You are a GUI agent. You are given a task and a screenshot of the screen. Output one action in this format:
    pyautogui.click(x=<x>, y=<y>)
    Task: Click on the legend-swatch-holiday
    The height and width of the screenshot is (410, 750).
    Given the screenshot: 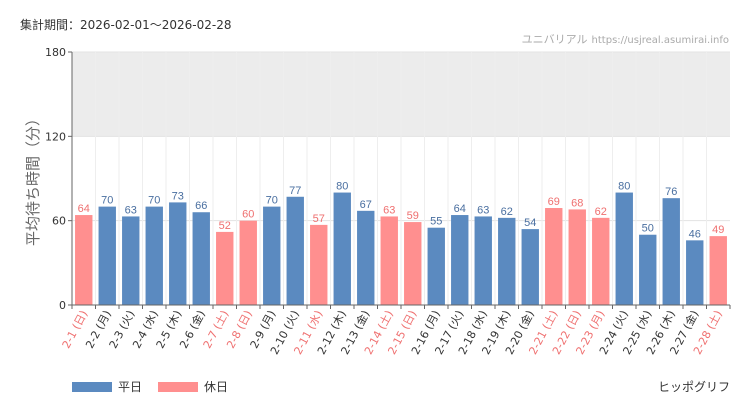 What is the action you would take?
    pyautogui.click(x=178, y=386)
    